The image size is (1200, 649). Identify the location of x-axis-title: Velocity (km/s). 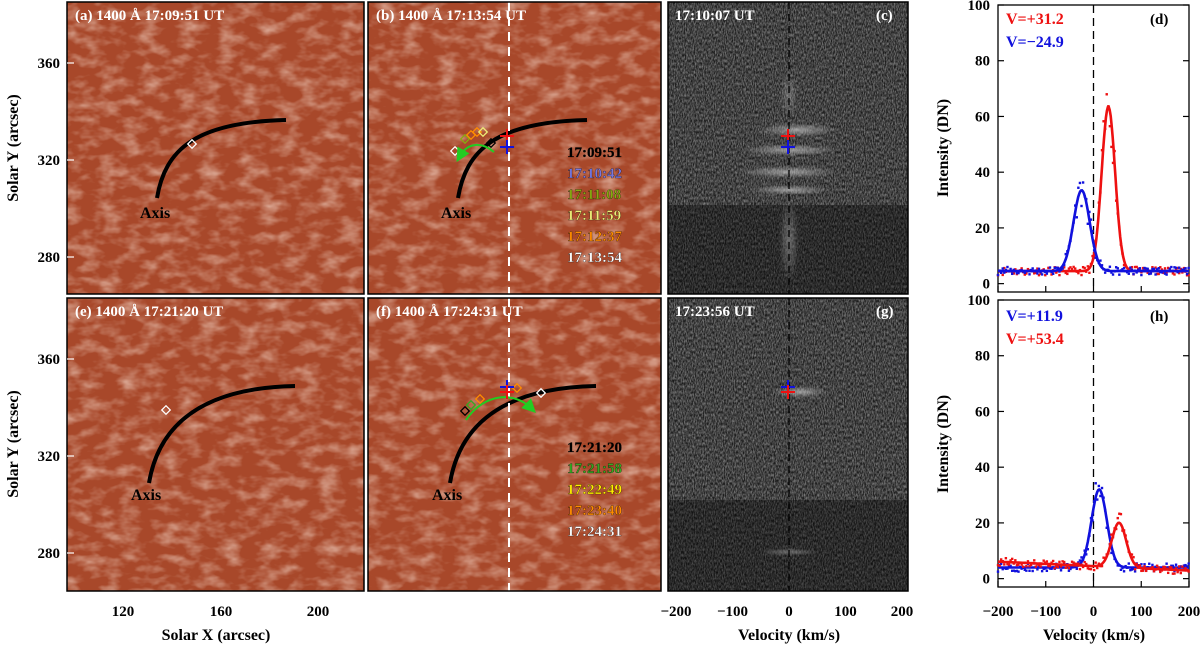
(1094, 635).